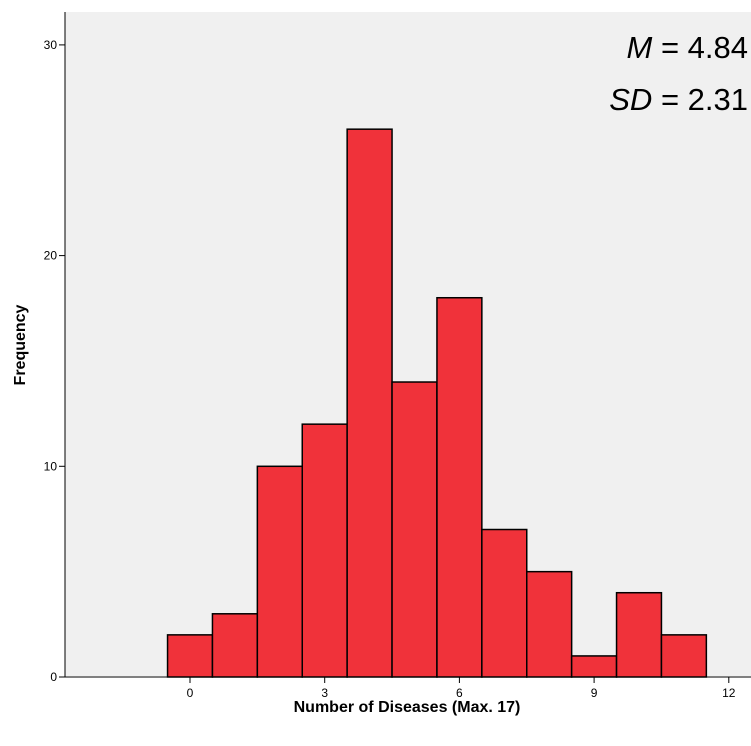 This screenshot has height=746, width=751. Describe the element at coordinates (51, 256) in the screenshot. I see `y-tick-label-20: 20` at that location.